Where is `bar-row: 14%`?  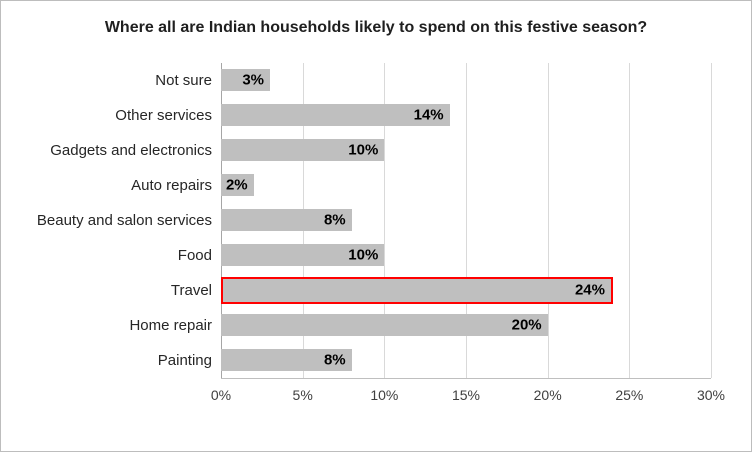
bar-row: 14% is located at coordinates (466, 115).